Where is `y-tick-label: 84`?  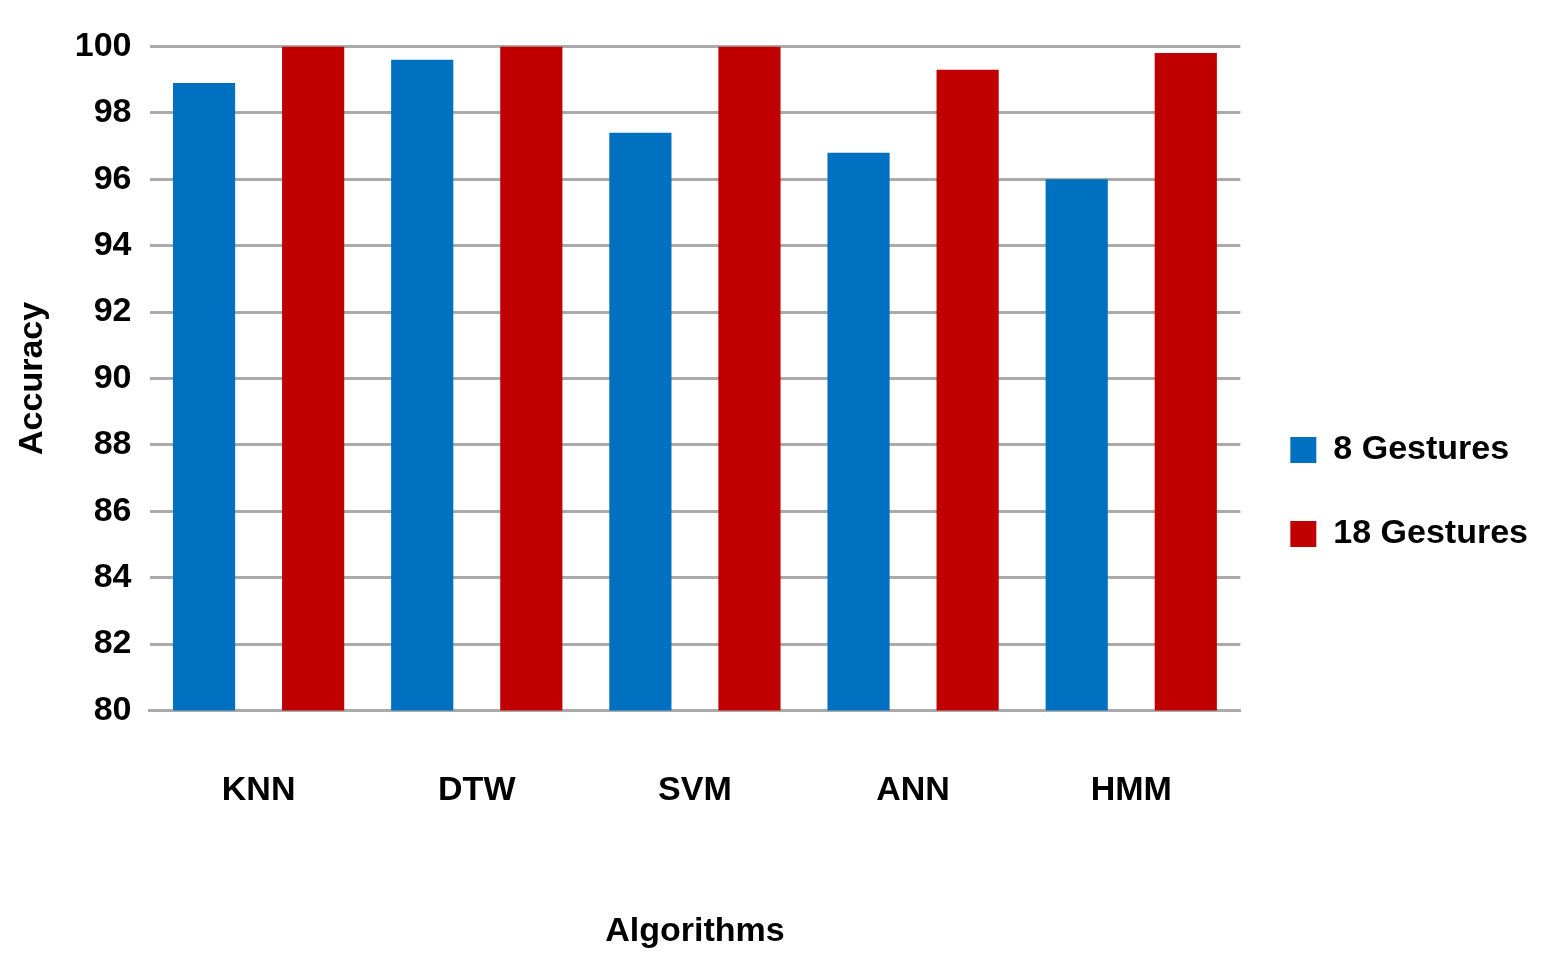
y-tick-label: 84 is located at coordinates (112, 574).